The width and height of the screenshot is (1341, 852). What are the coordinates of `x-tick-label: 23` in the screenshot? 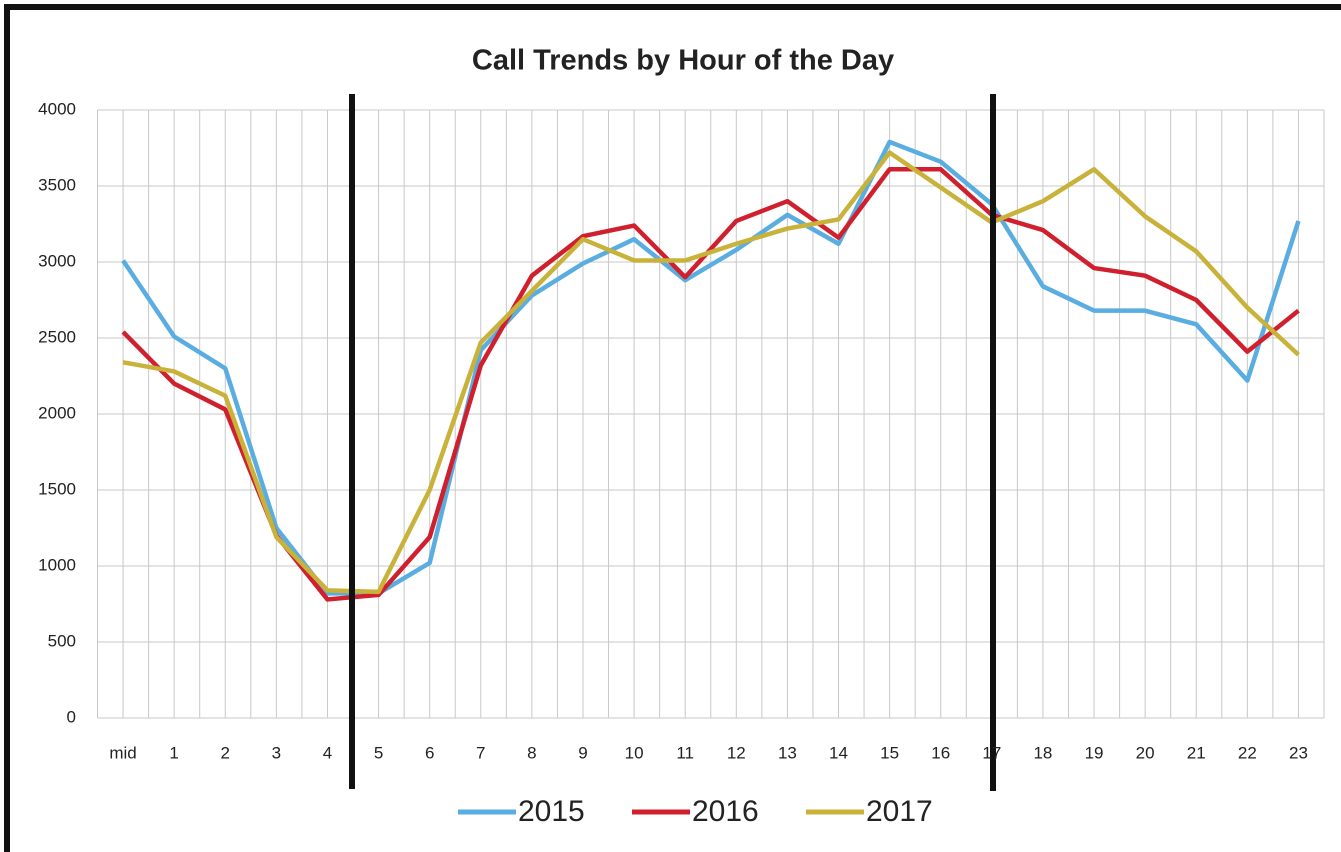 It's located at (1298, 752).